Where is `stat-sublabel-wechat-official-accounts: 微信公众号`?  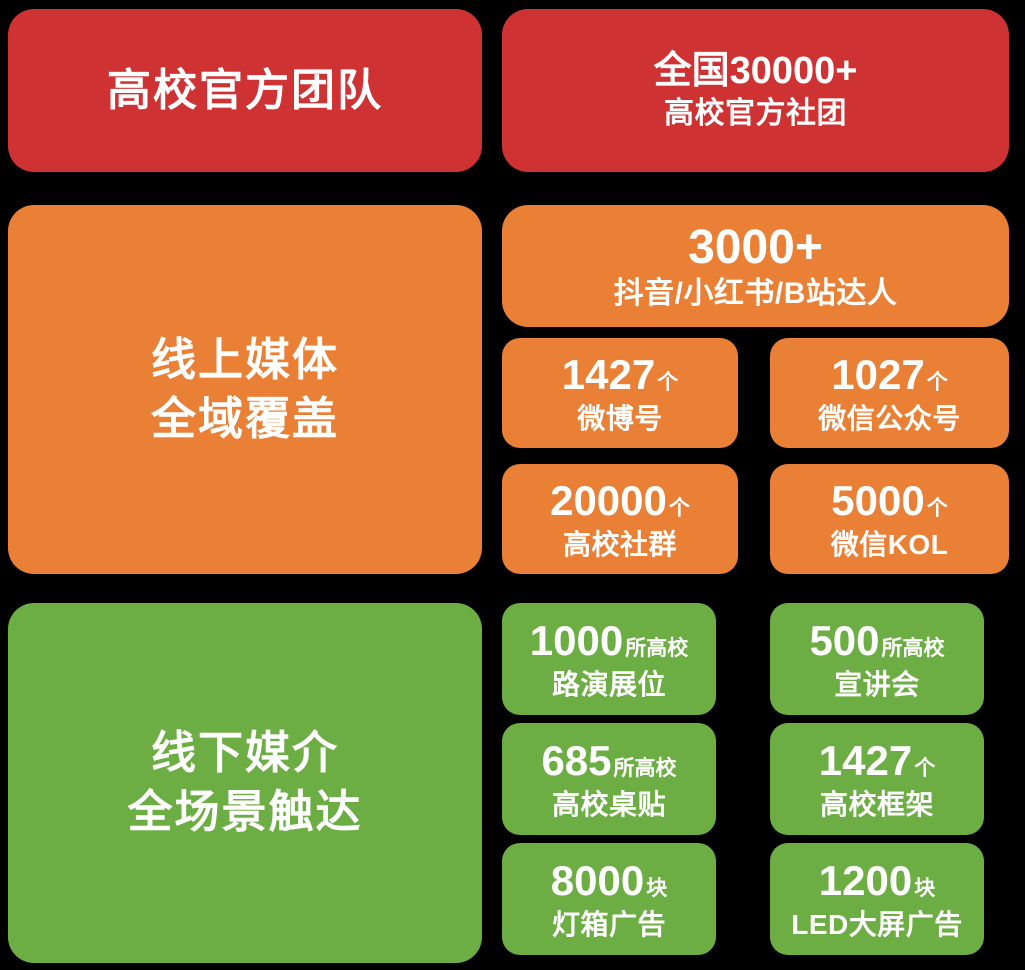
stat-sublabel-wechat-official-accounts: 微信公众号 is located at coordinates (889, 418).